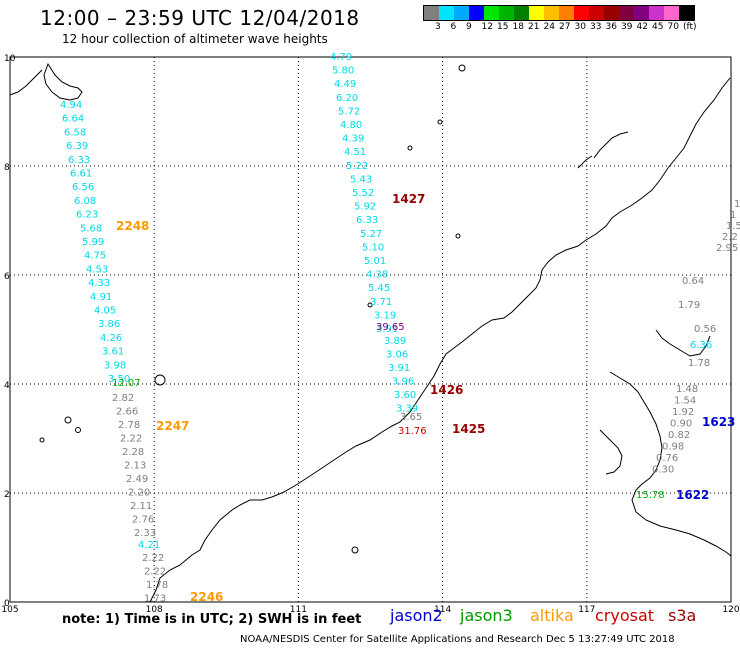  Describe the element at coordinates (367, 220) in the screenshot. I see `swh-value: 6.33` at that location.